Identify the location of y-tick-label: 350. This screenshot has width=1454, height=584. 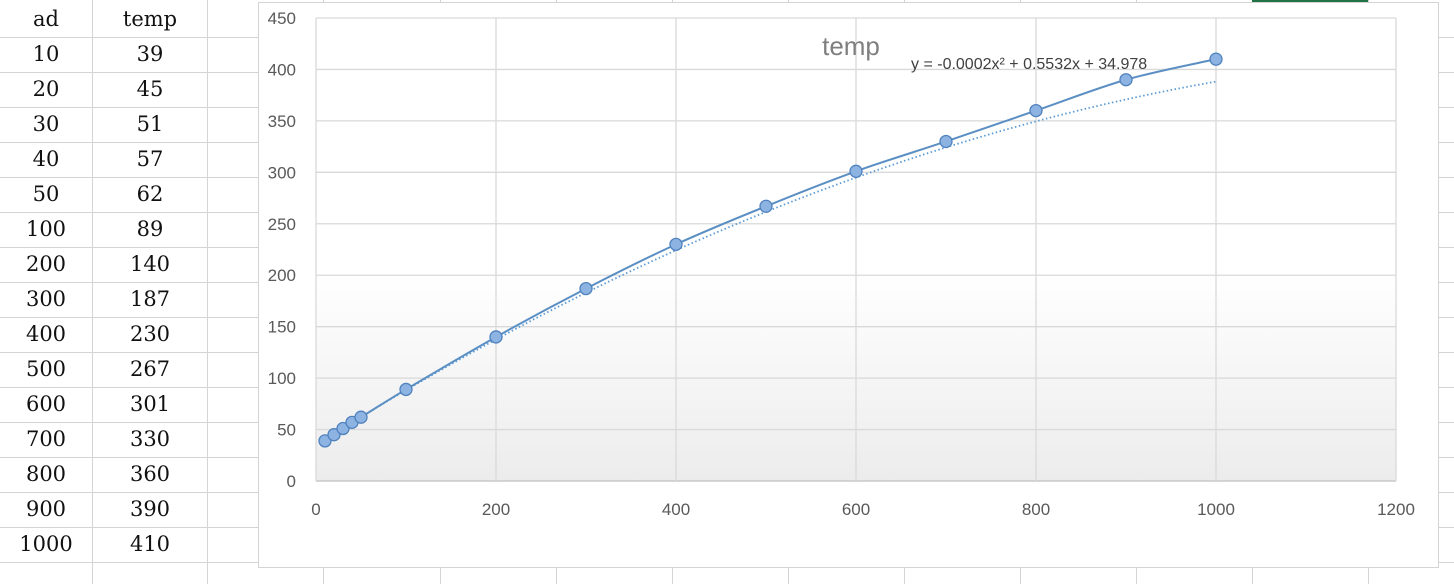
(282, 121).